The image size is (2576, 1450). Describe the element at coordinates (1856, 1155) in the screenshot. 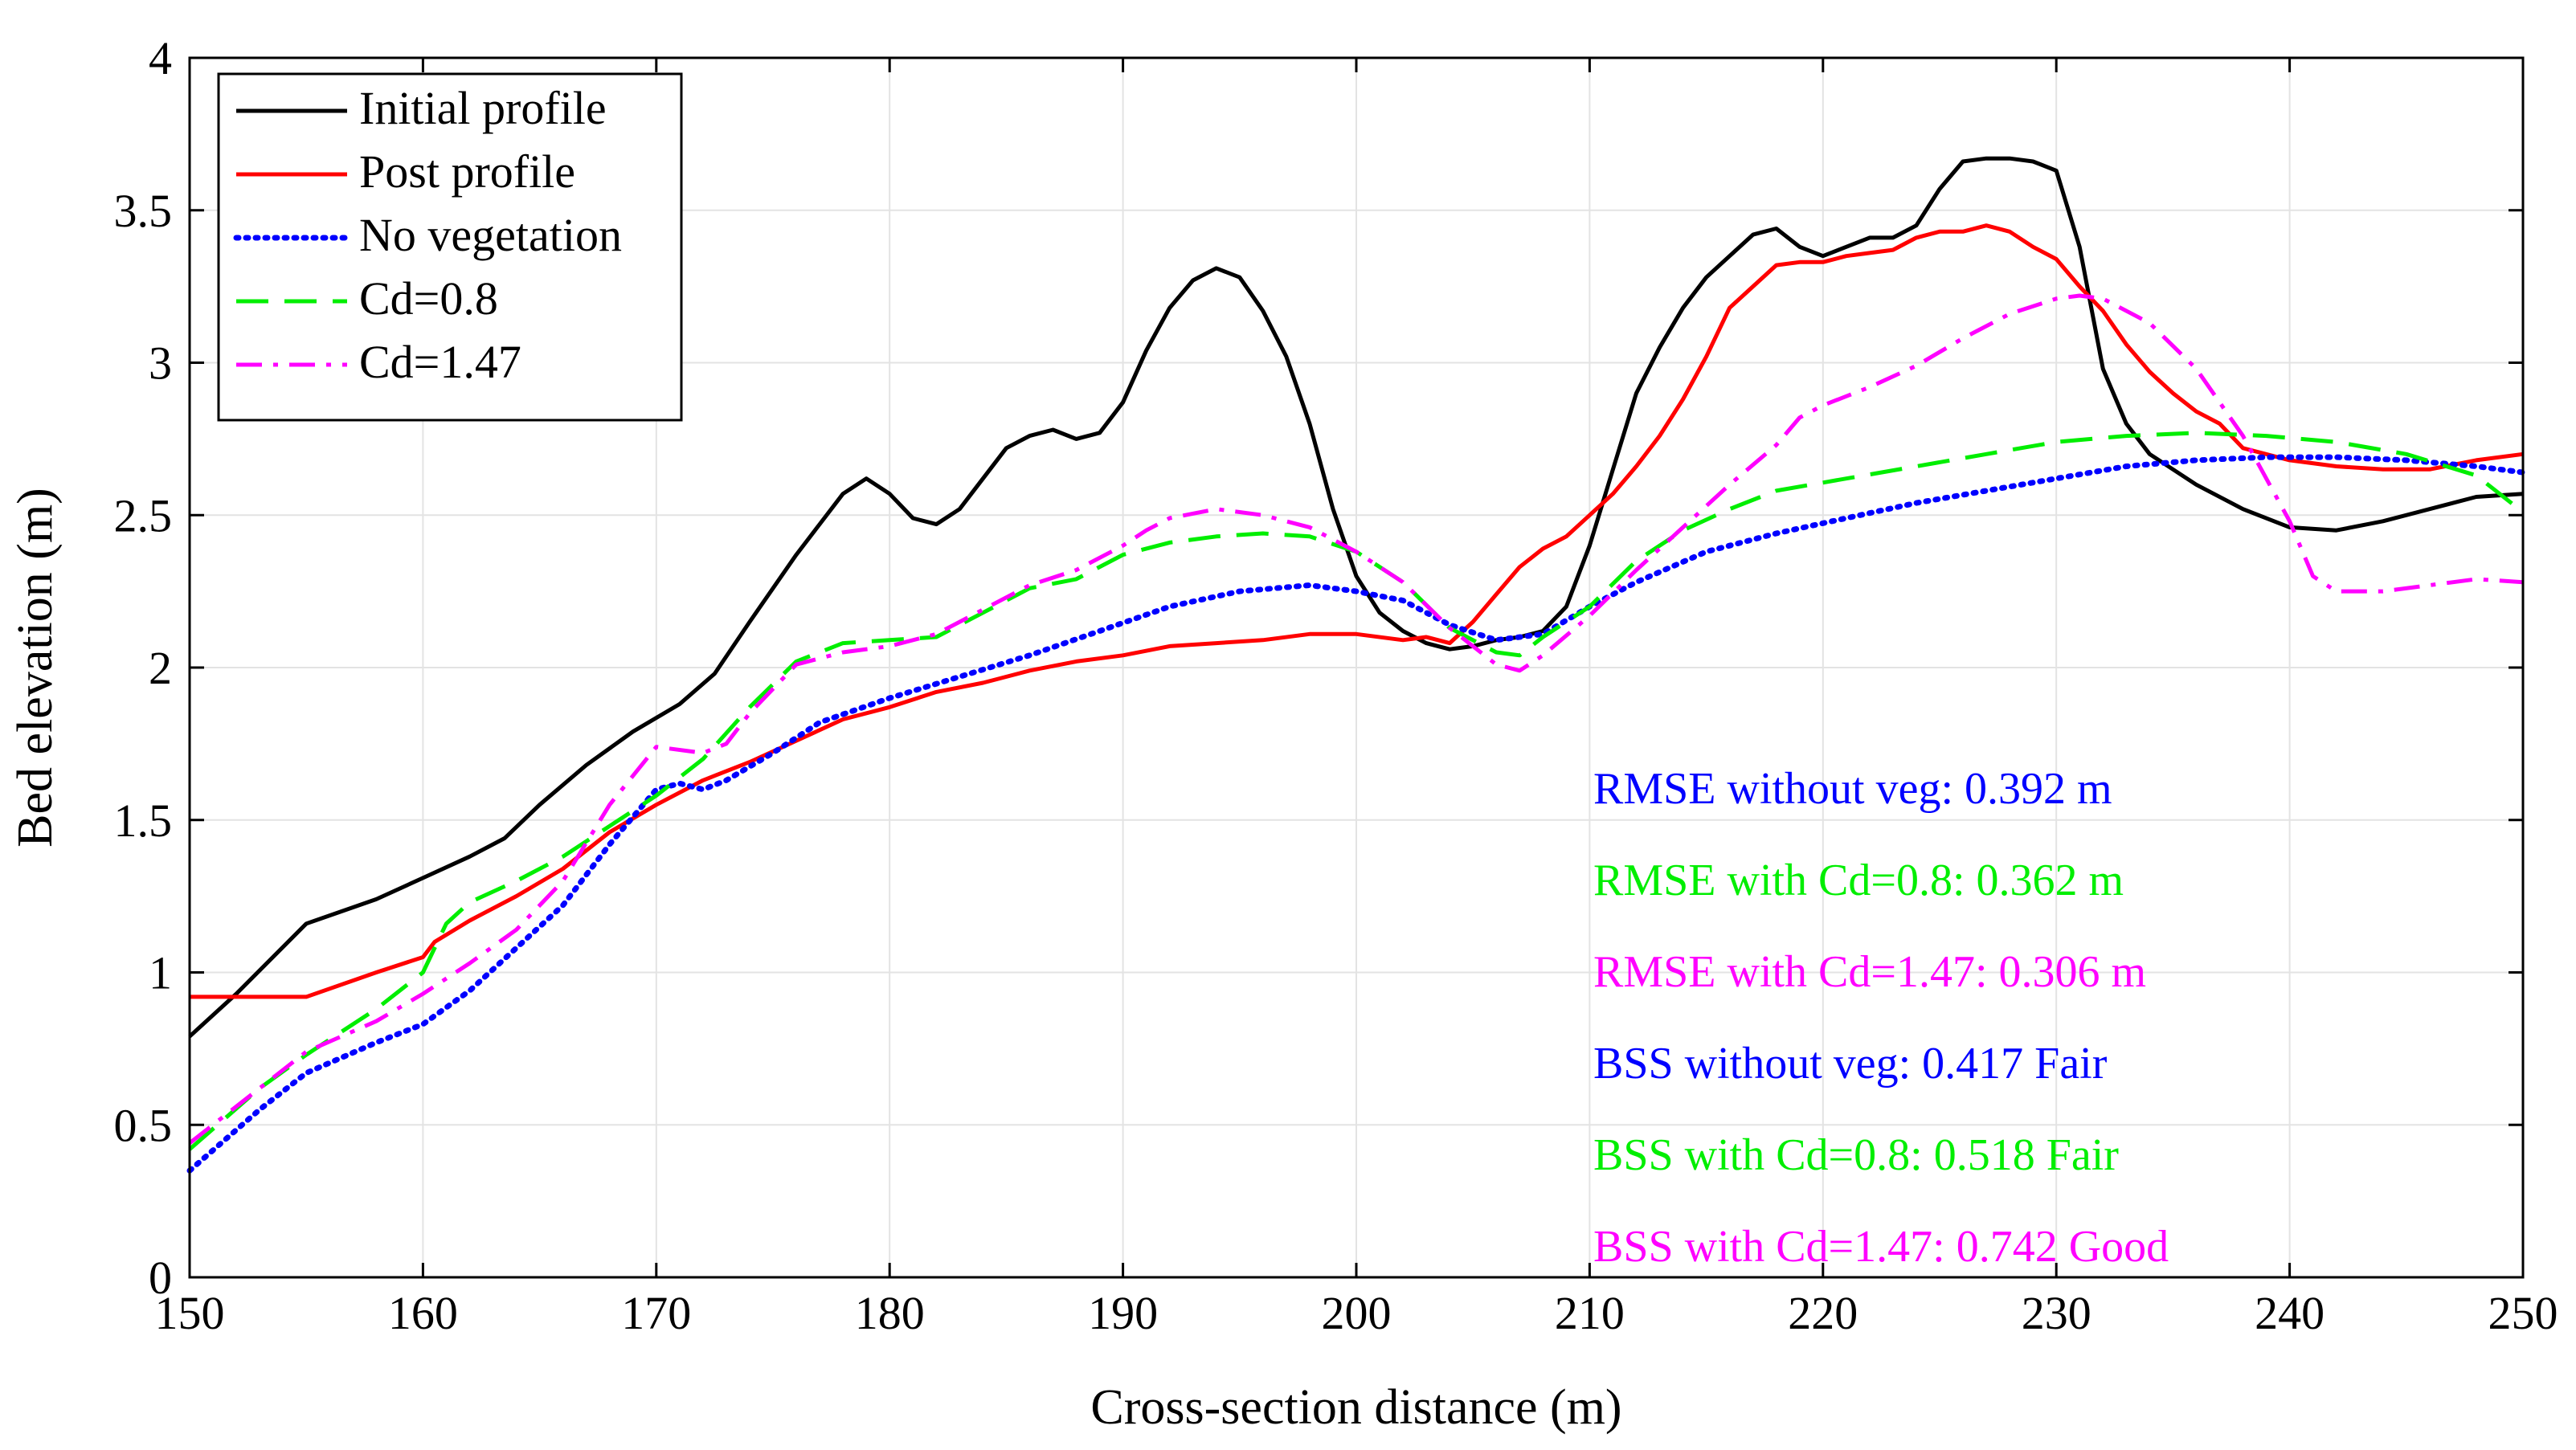

I see `annotation-text: BSS with Cd=0.8: 0.518 Fair` at that location.